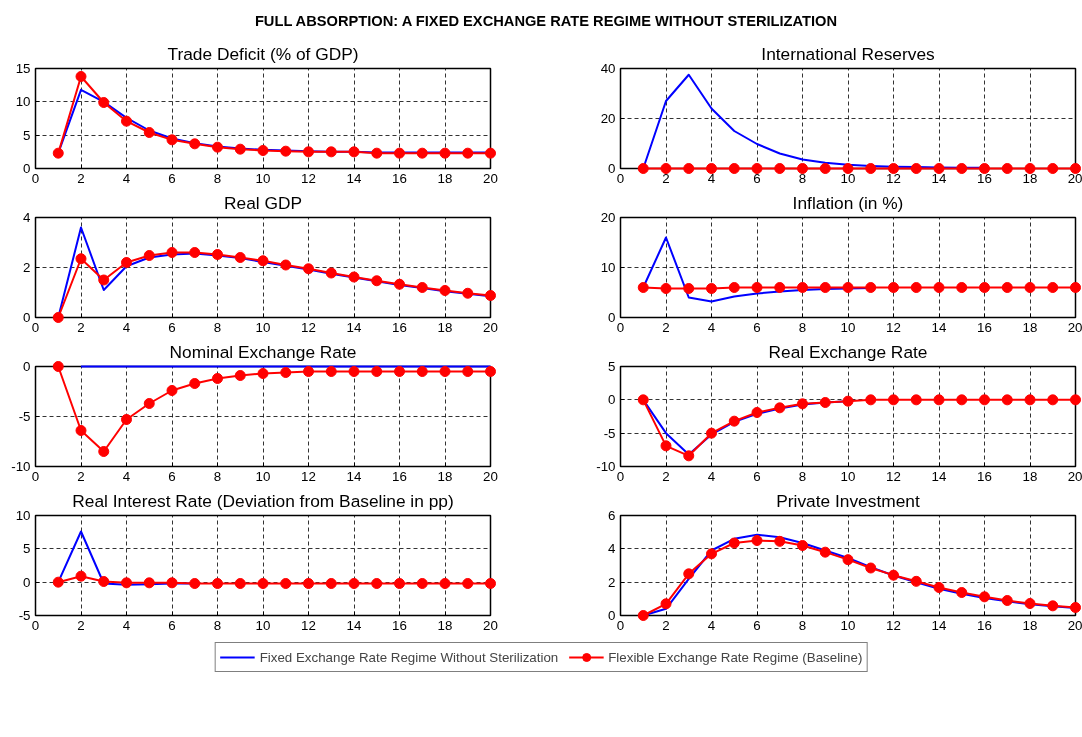 This screenshot has width=1082, height=737. I want to click on y-tick-label: 4, so click(27, 217).